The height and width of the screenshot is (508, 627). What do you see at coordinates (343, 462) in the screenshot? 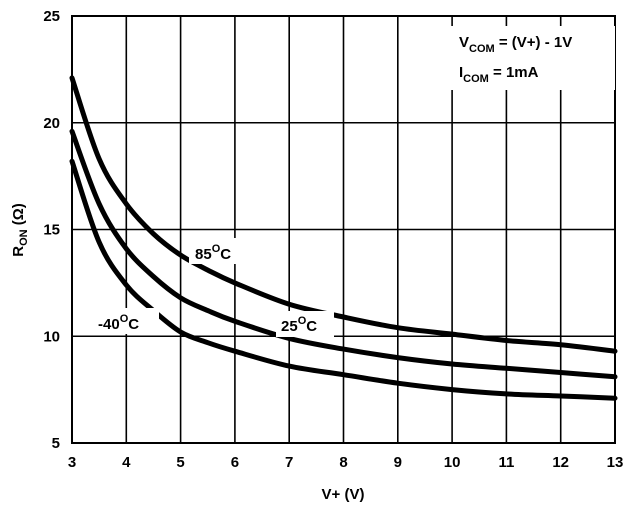
I see `x-tick-label-8: 8` at bounding box center [343, 462].